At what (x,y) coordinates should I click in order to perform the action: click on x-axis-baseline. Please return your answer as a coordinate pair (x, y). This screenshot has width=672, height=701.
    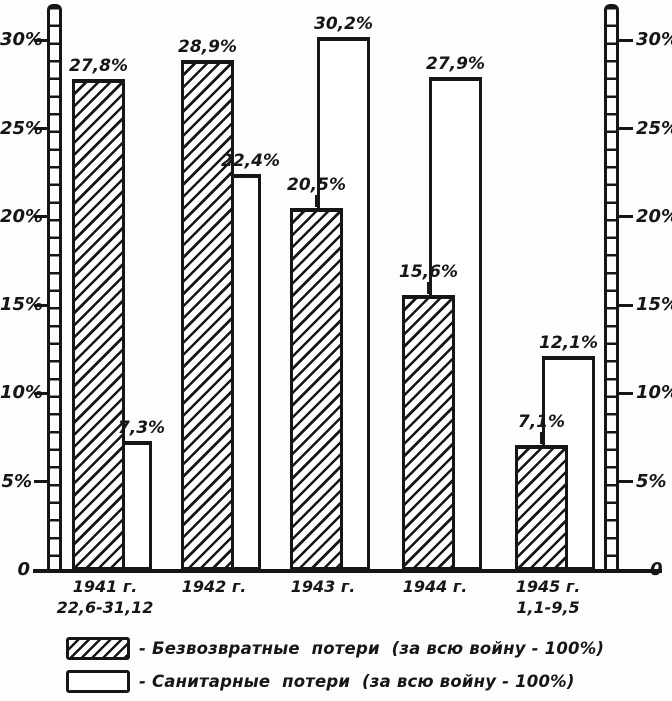
    Looking at the image, I should click on (347, 571).